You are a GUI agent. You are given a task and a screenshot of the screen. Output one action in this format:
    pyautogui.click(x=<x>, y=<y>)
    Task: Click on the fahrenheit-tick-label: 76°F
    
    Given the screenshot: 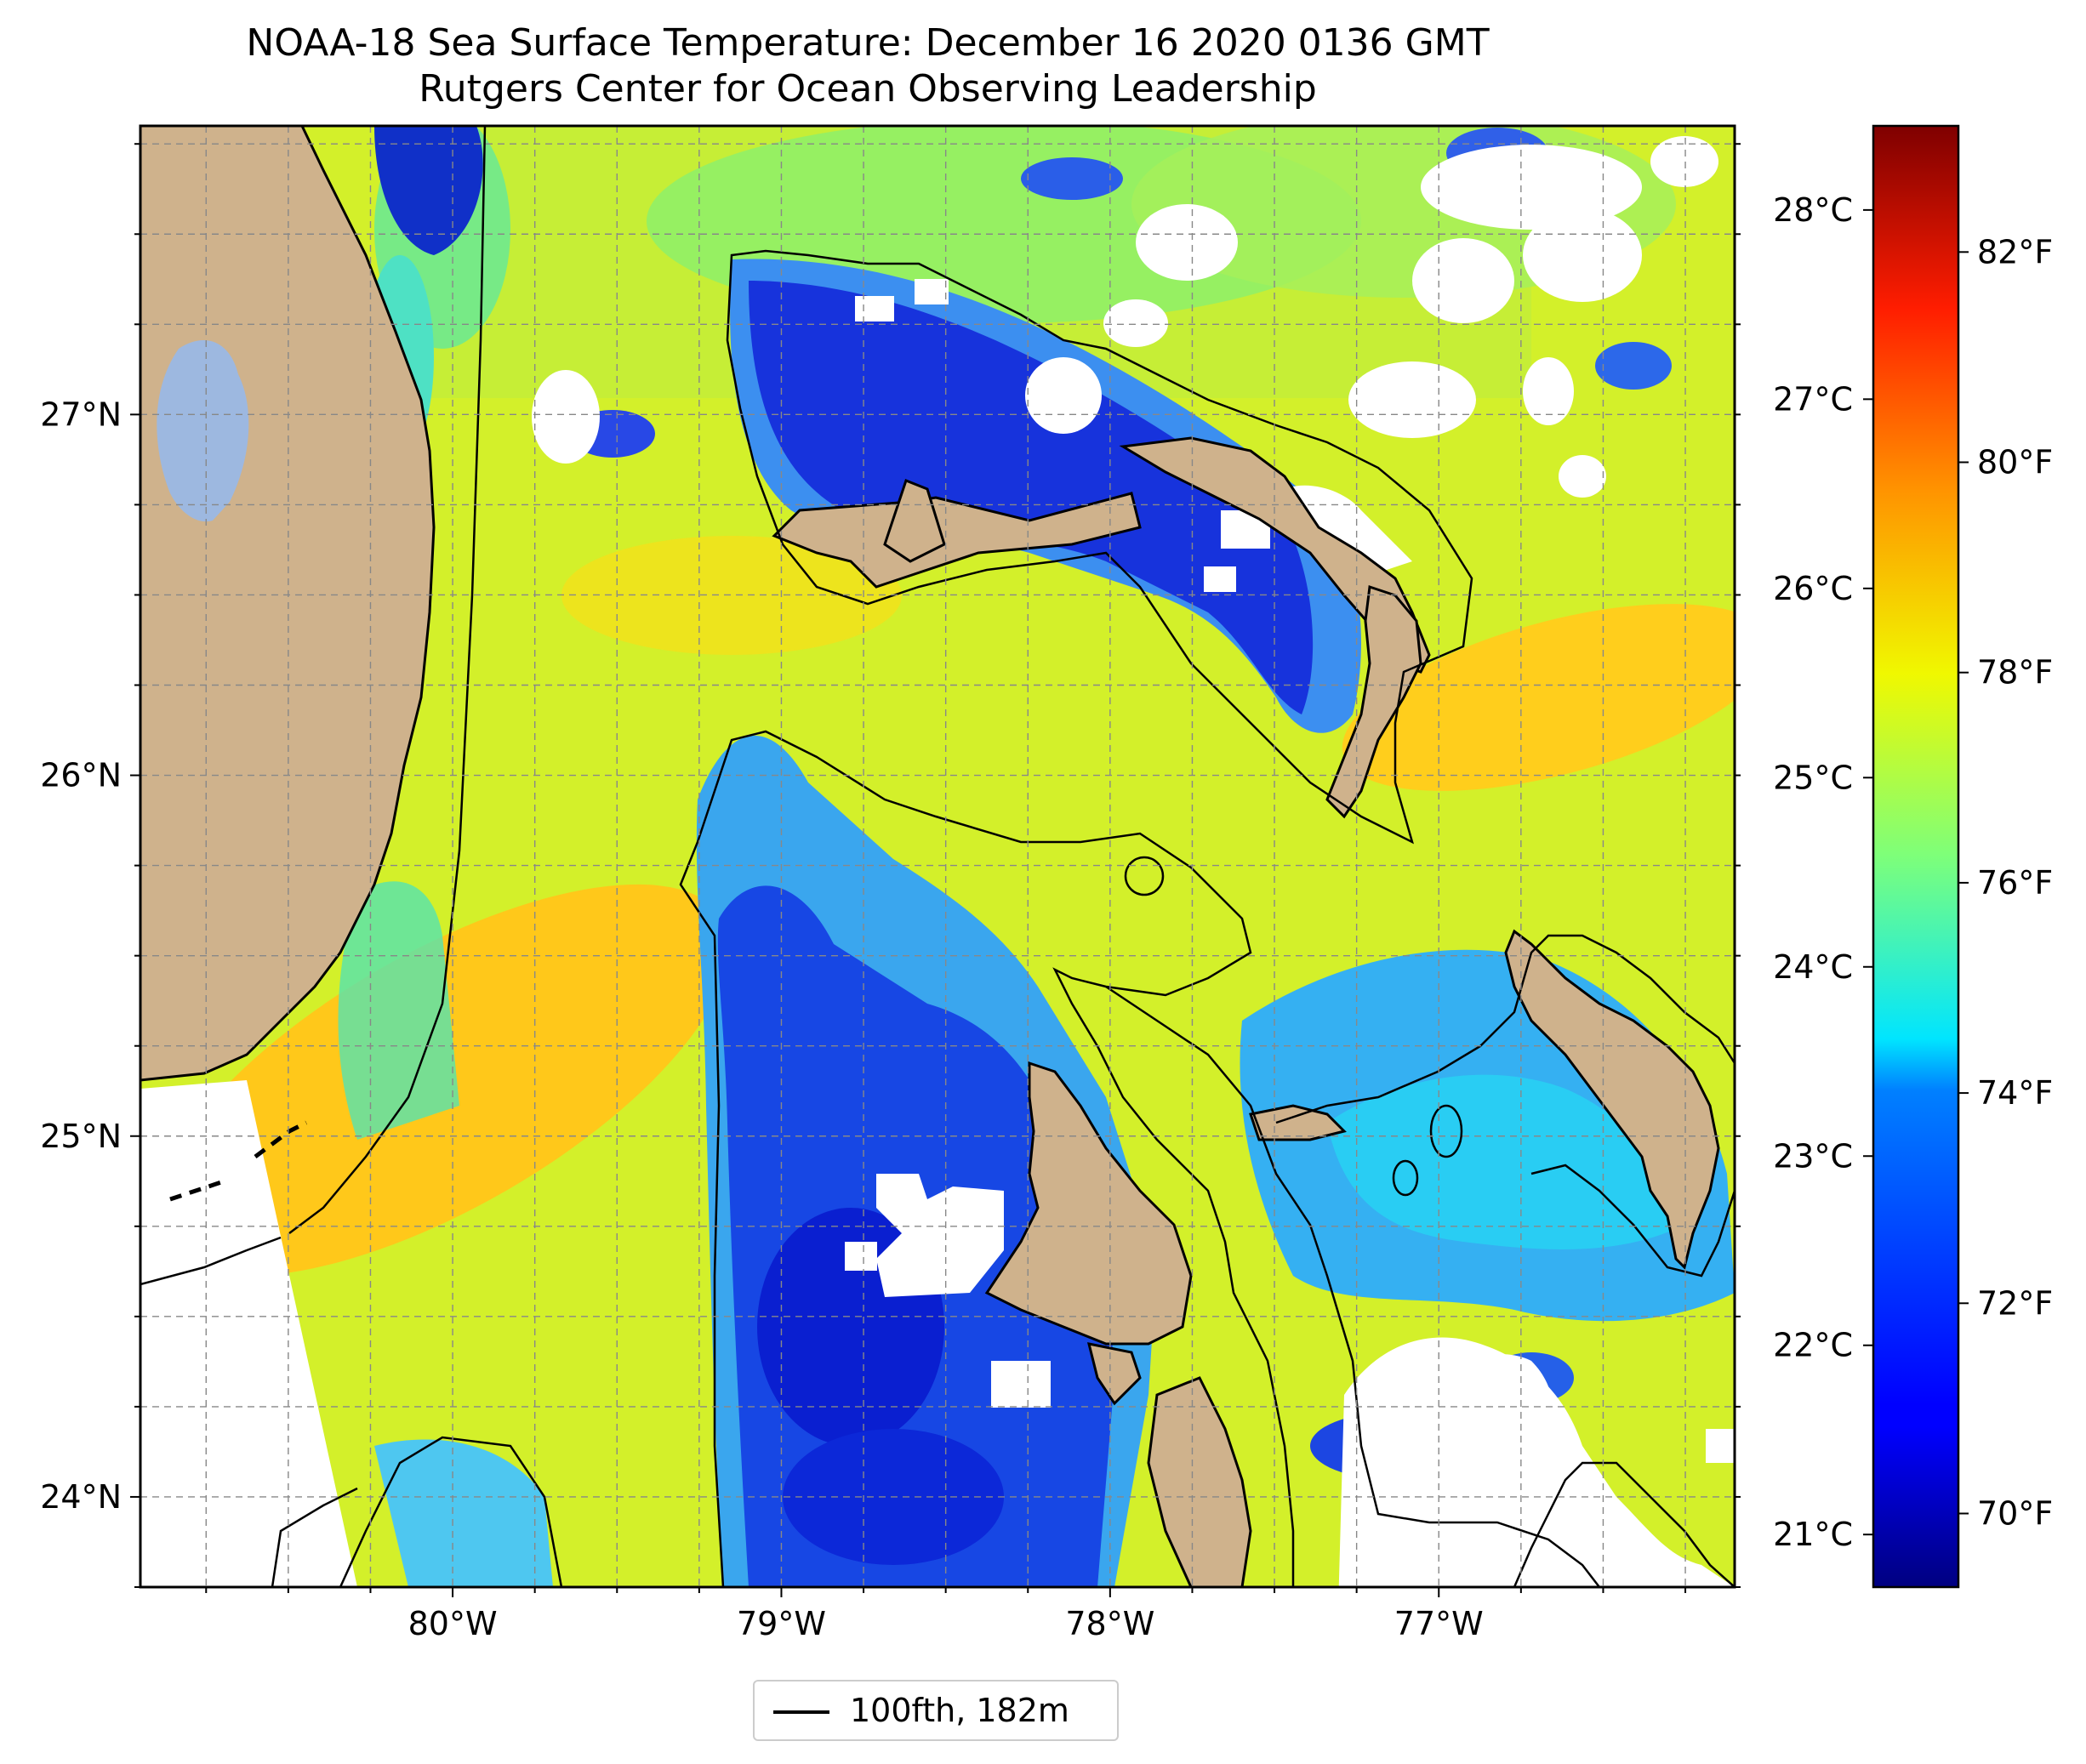 What is the action you would take?
    pyautogui.click(x=2015, y=883)
    